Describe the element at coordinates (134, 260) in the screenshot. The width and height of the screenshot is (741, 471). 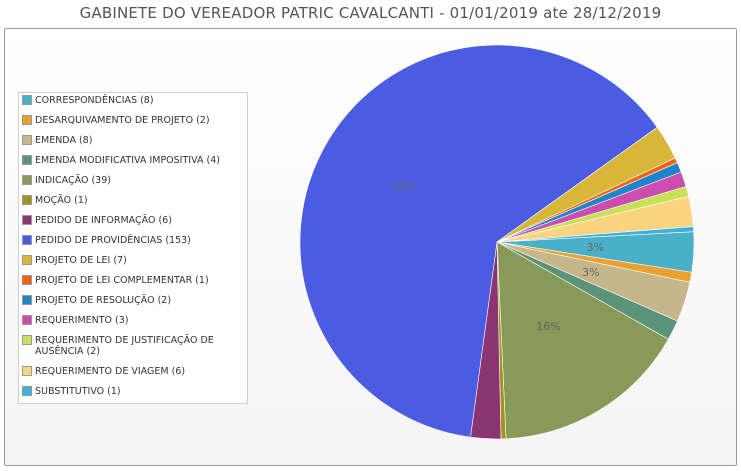
I see `legend-item: PROJETO DE LEI (7)` at that location.